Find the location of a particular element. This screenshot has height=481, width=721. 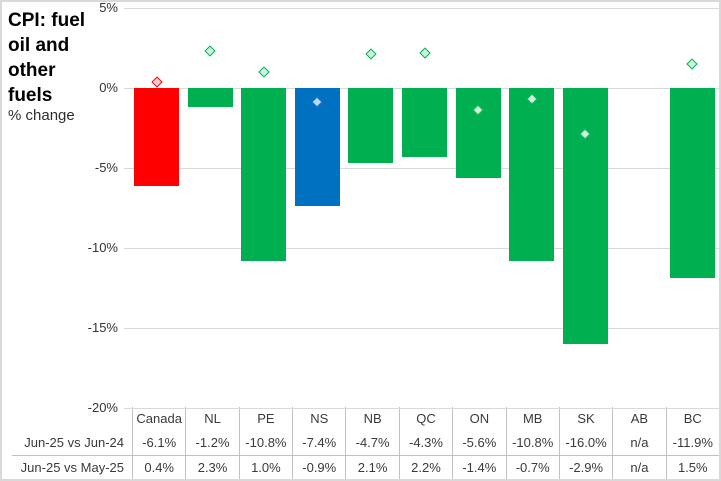

column-header-Canada: Canada is located at coordinates (158, 418).